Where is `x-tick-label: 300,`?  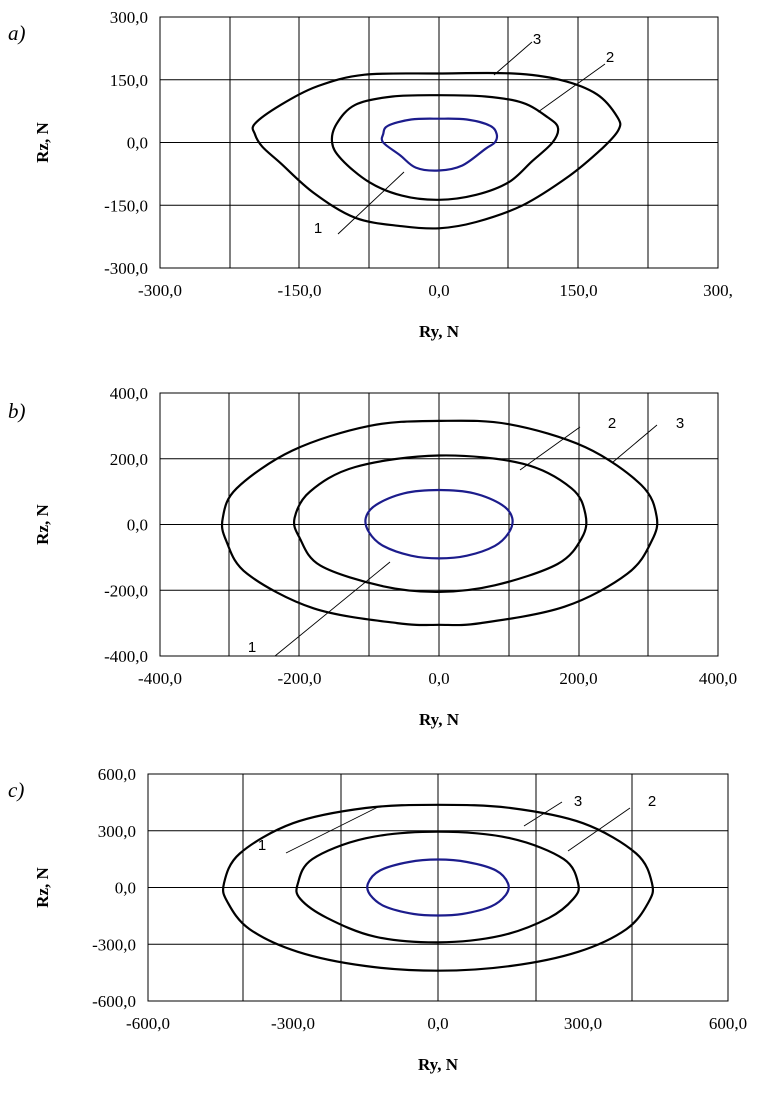
x-tick-label: 300, is located at coordinates (718, 290).